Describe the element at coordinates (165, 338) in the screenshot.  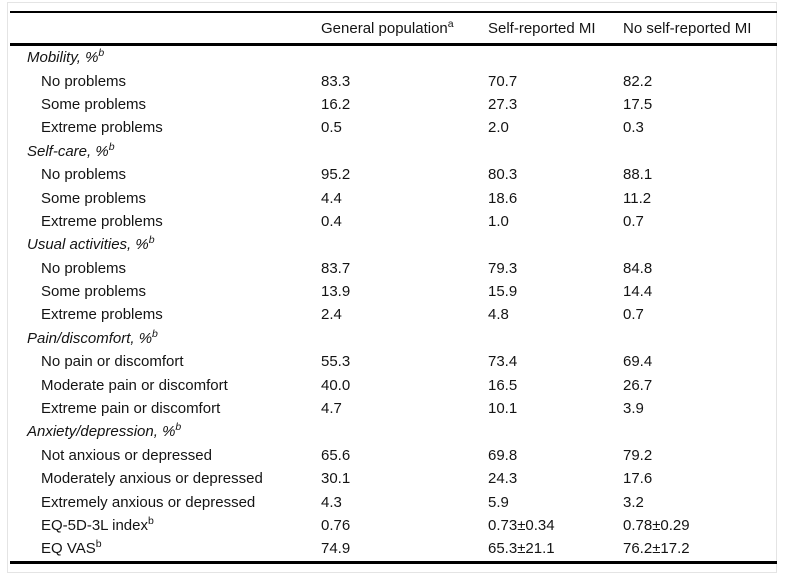
I see `section-label-cell: Pain/discomfort, %b` at that location.